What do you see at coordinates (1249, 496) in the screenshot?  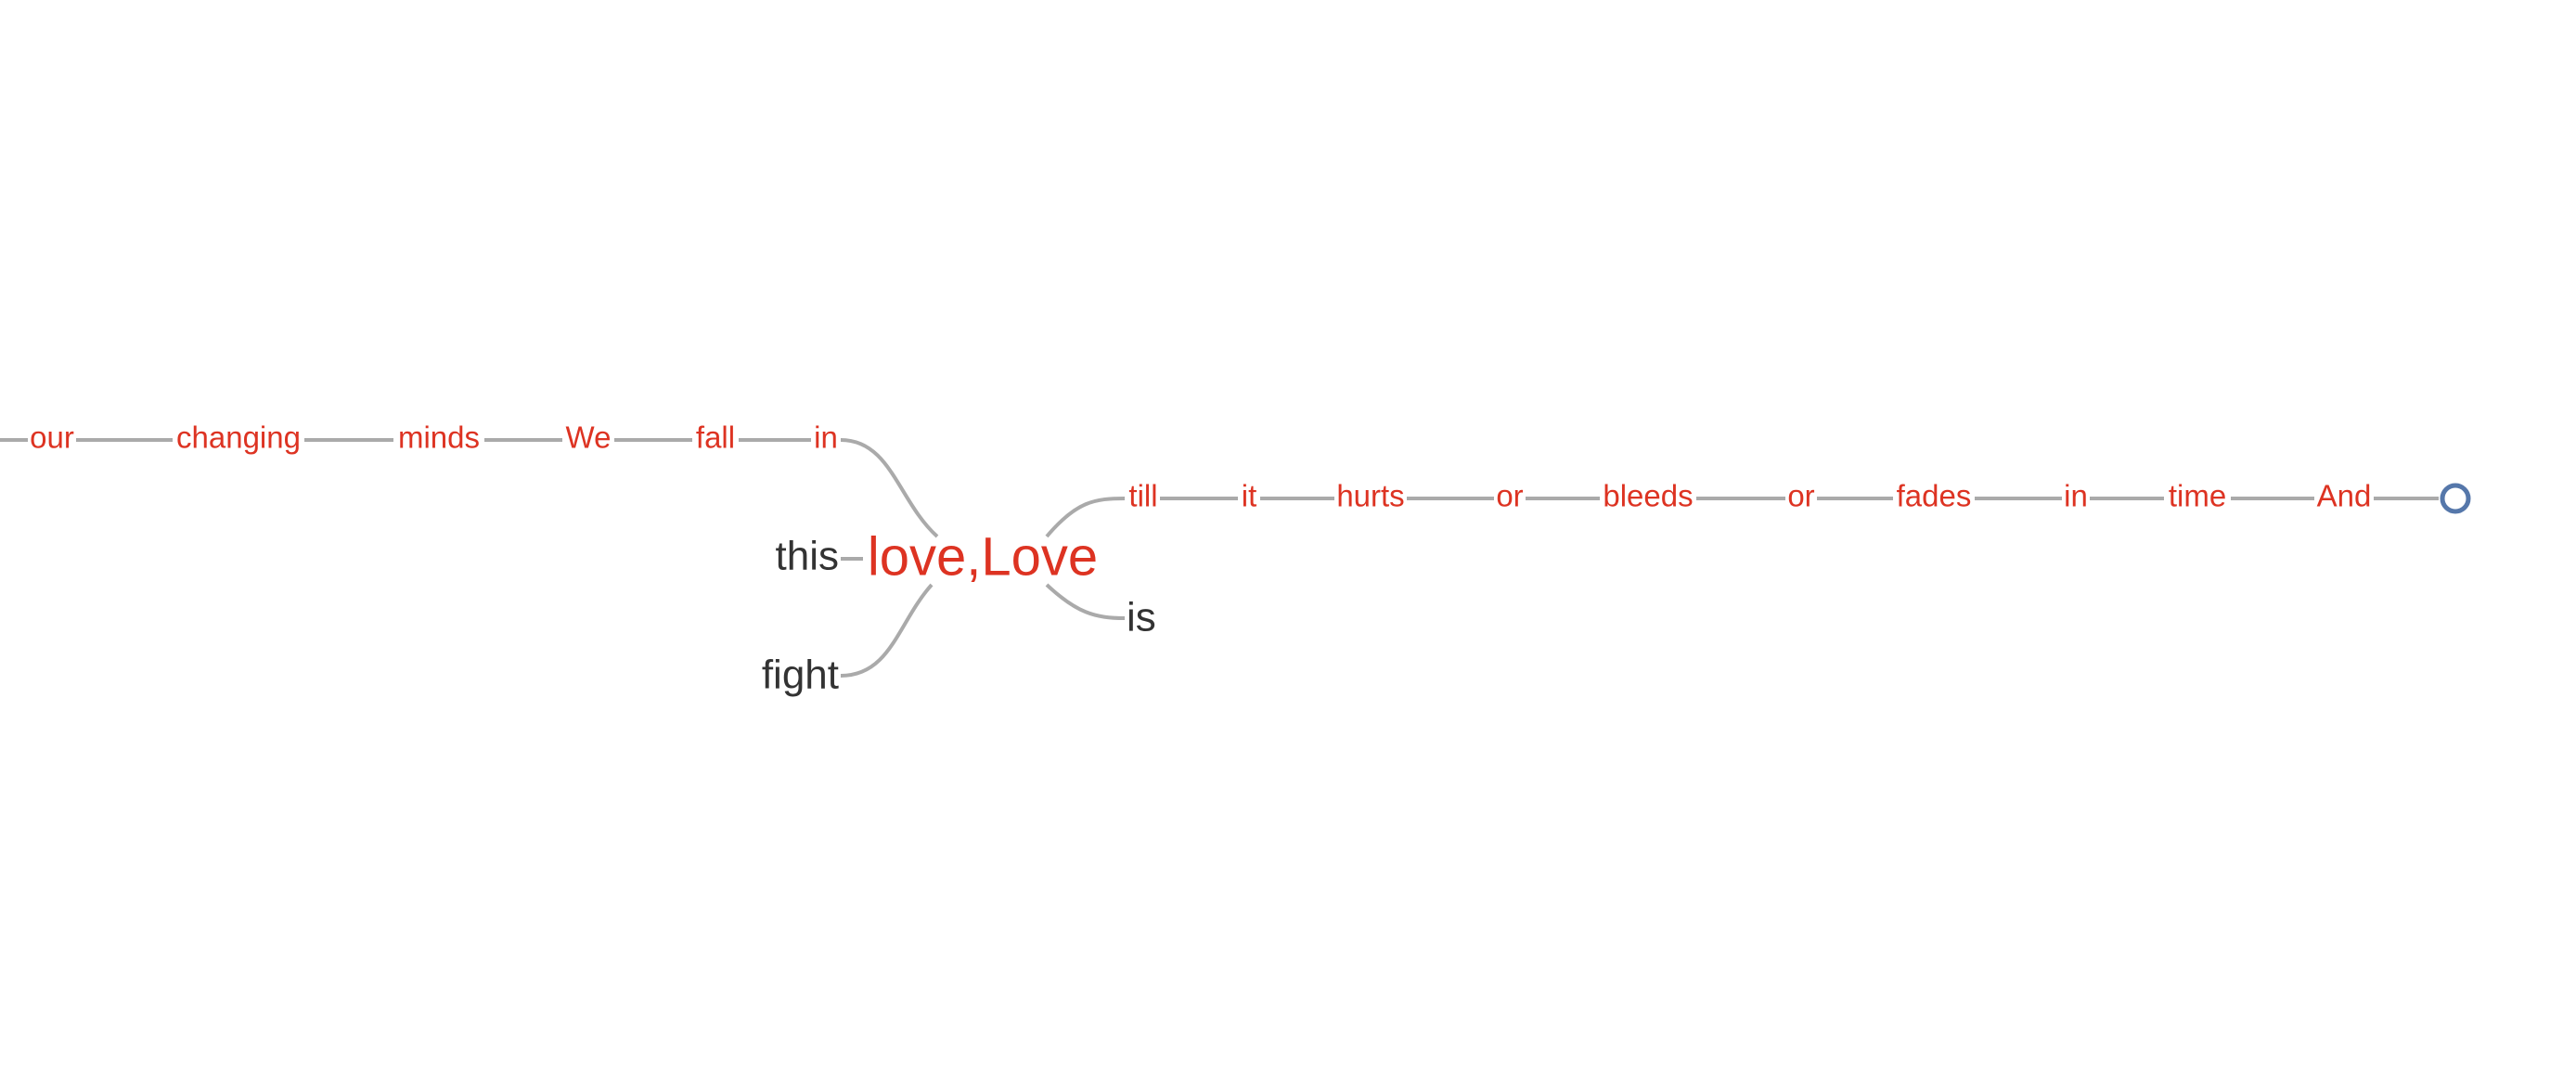 I see `tree-word: it` at bounding box center [1249, 496].